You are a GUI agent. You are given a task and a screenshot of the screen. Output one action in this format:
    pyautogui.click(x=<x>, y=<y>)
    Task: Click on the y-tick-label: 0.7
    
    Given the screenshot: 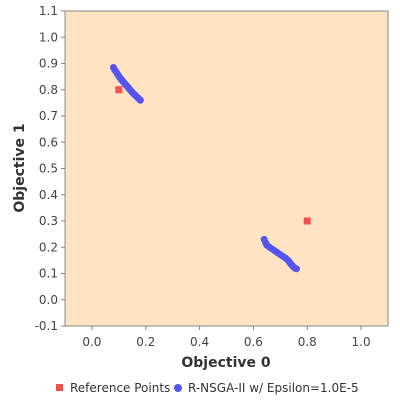 What is the action you would take?
    pyautogui.click(x=48, y=116)
    